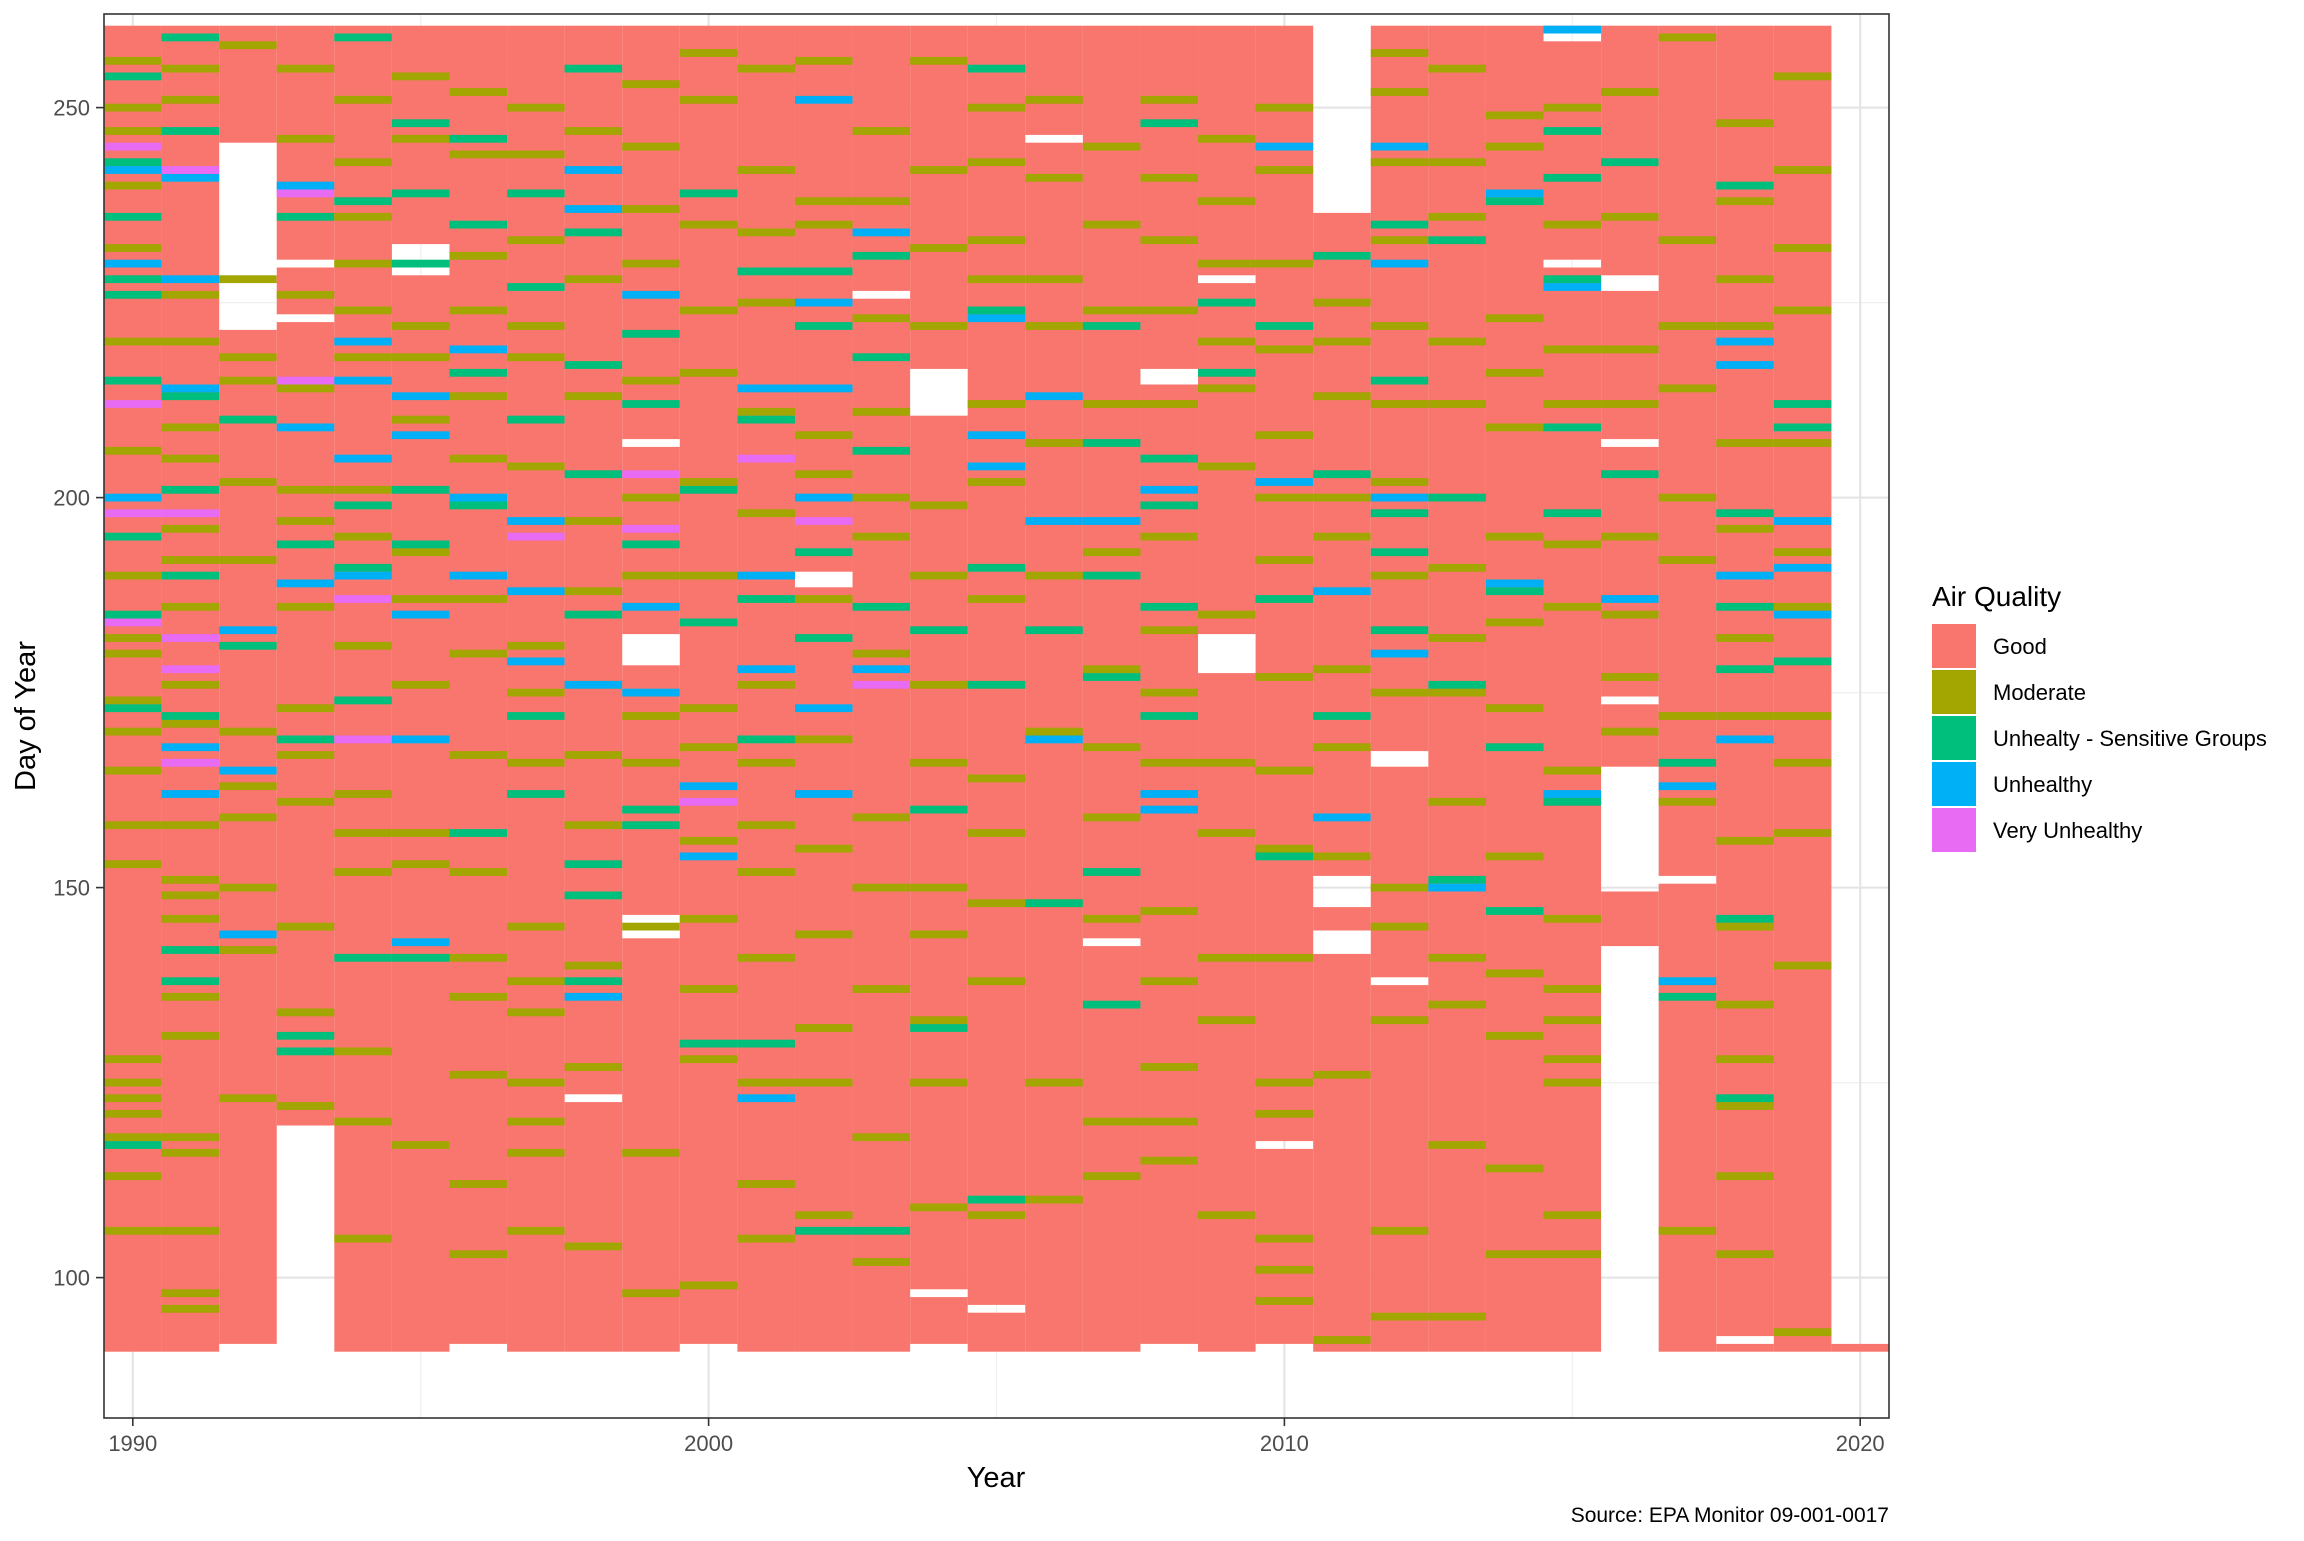  Describe the element at coordinates (1954, 738) in the screenshot. I see `legend-key-usg` at that location.